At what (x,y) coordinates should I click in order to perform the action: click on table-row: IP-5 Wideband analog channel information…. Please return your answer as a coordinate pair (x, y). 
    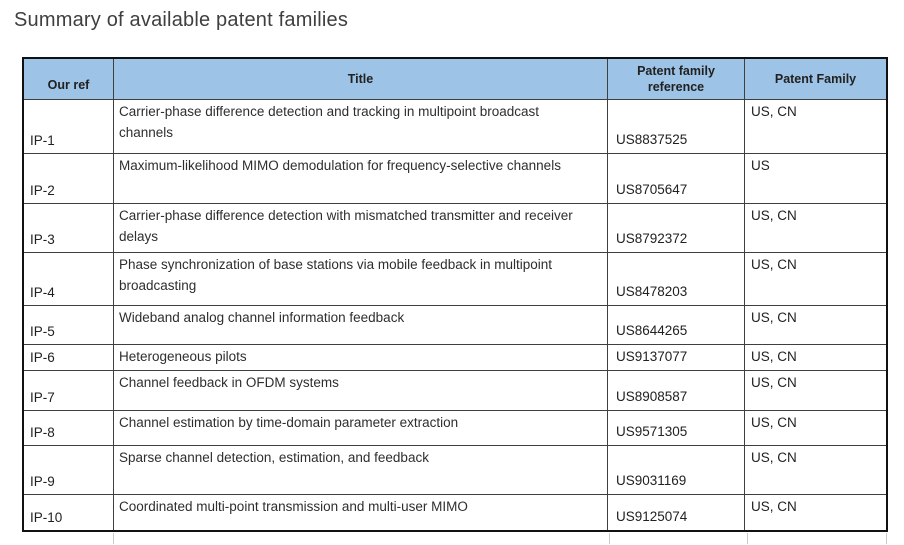
    Looking at the image, I should click on (455, 325).